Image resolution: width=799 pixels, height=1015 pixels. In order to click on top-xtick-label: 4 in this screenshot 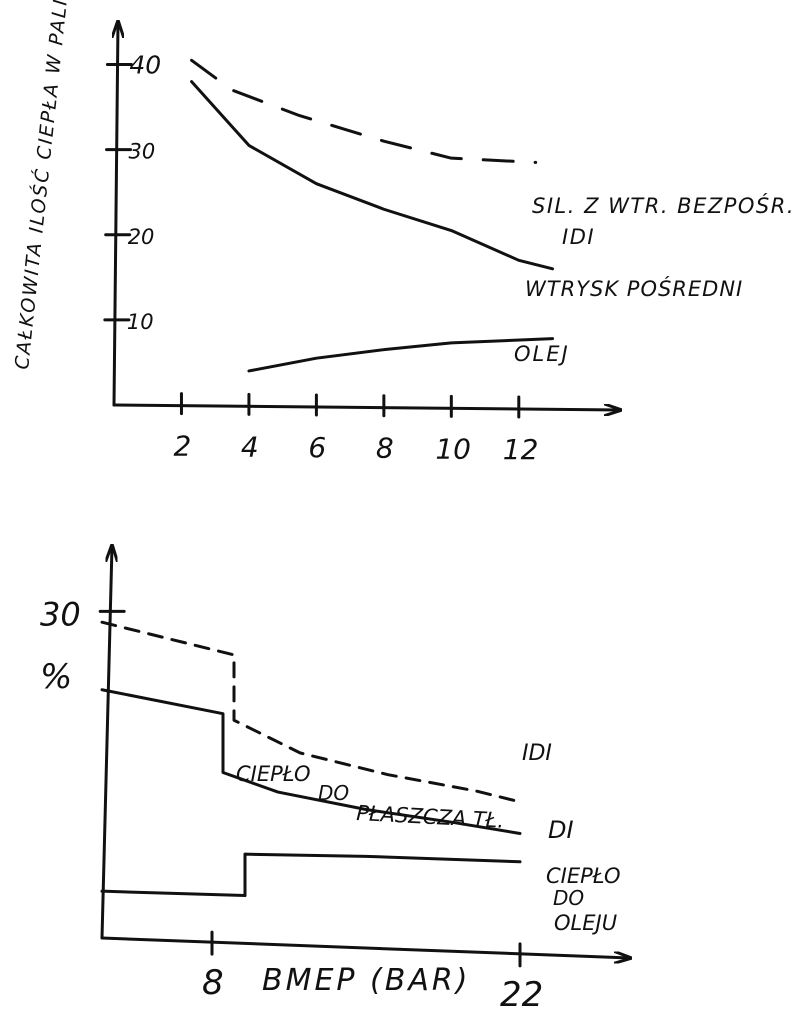, I will do `click(250, 446)`.